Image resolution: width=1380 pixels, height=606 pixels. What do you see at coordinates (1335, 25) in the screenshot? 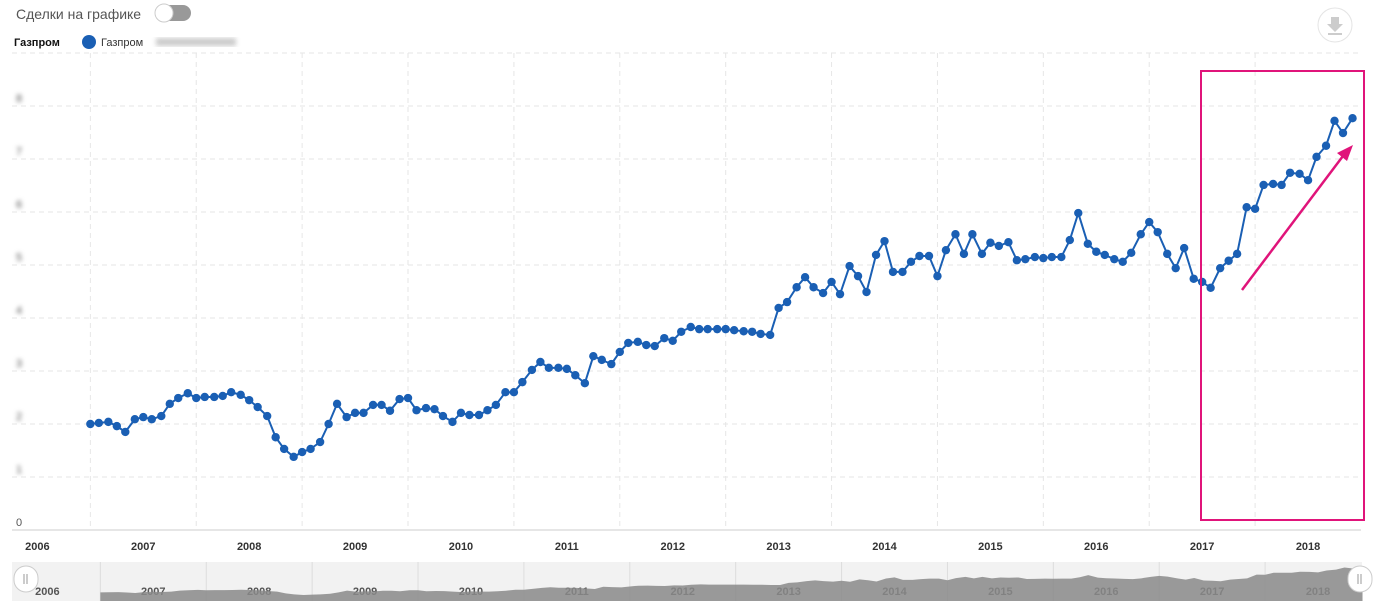
I see `download-button` at bounding box center [1335, 25].